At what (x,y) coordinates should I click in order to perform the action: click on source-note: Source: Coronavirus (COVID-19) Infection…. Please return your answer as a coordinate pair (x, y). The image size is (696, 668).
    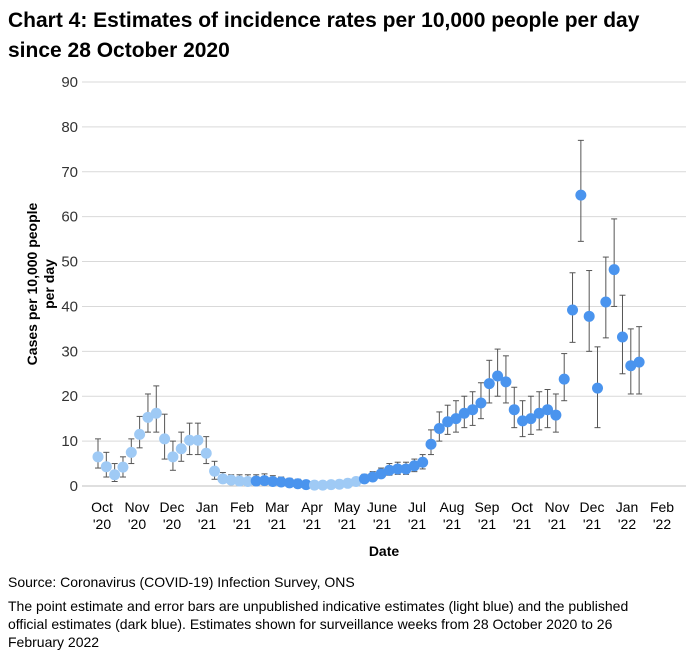
    Looking at the image, I should click on (181, 582).